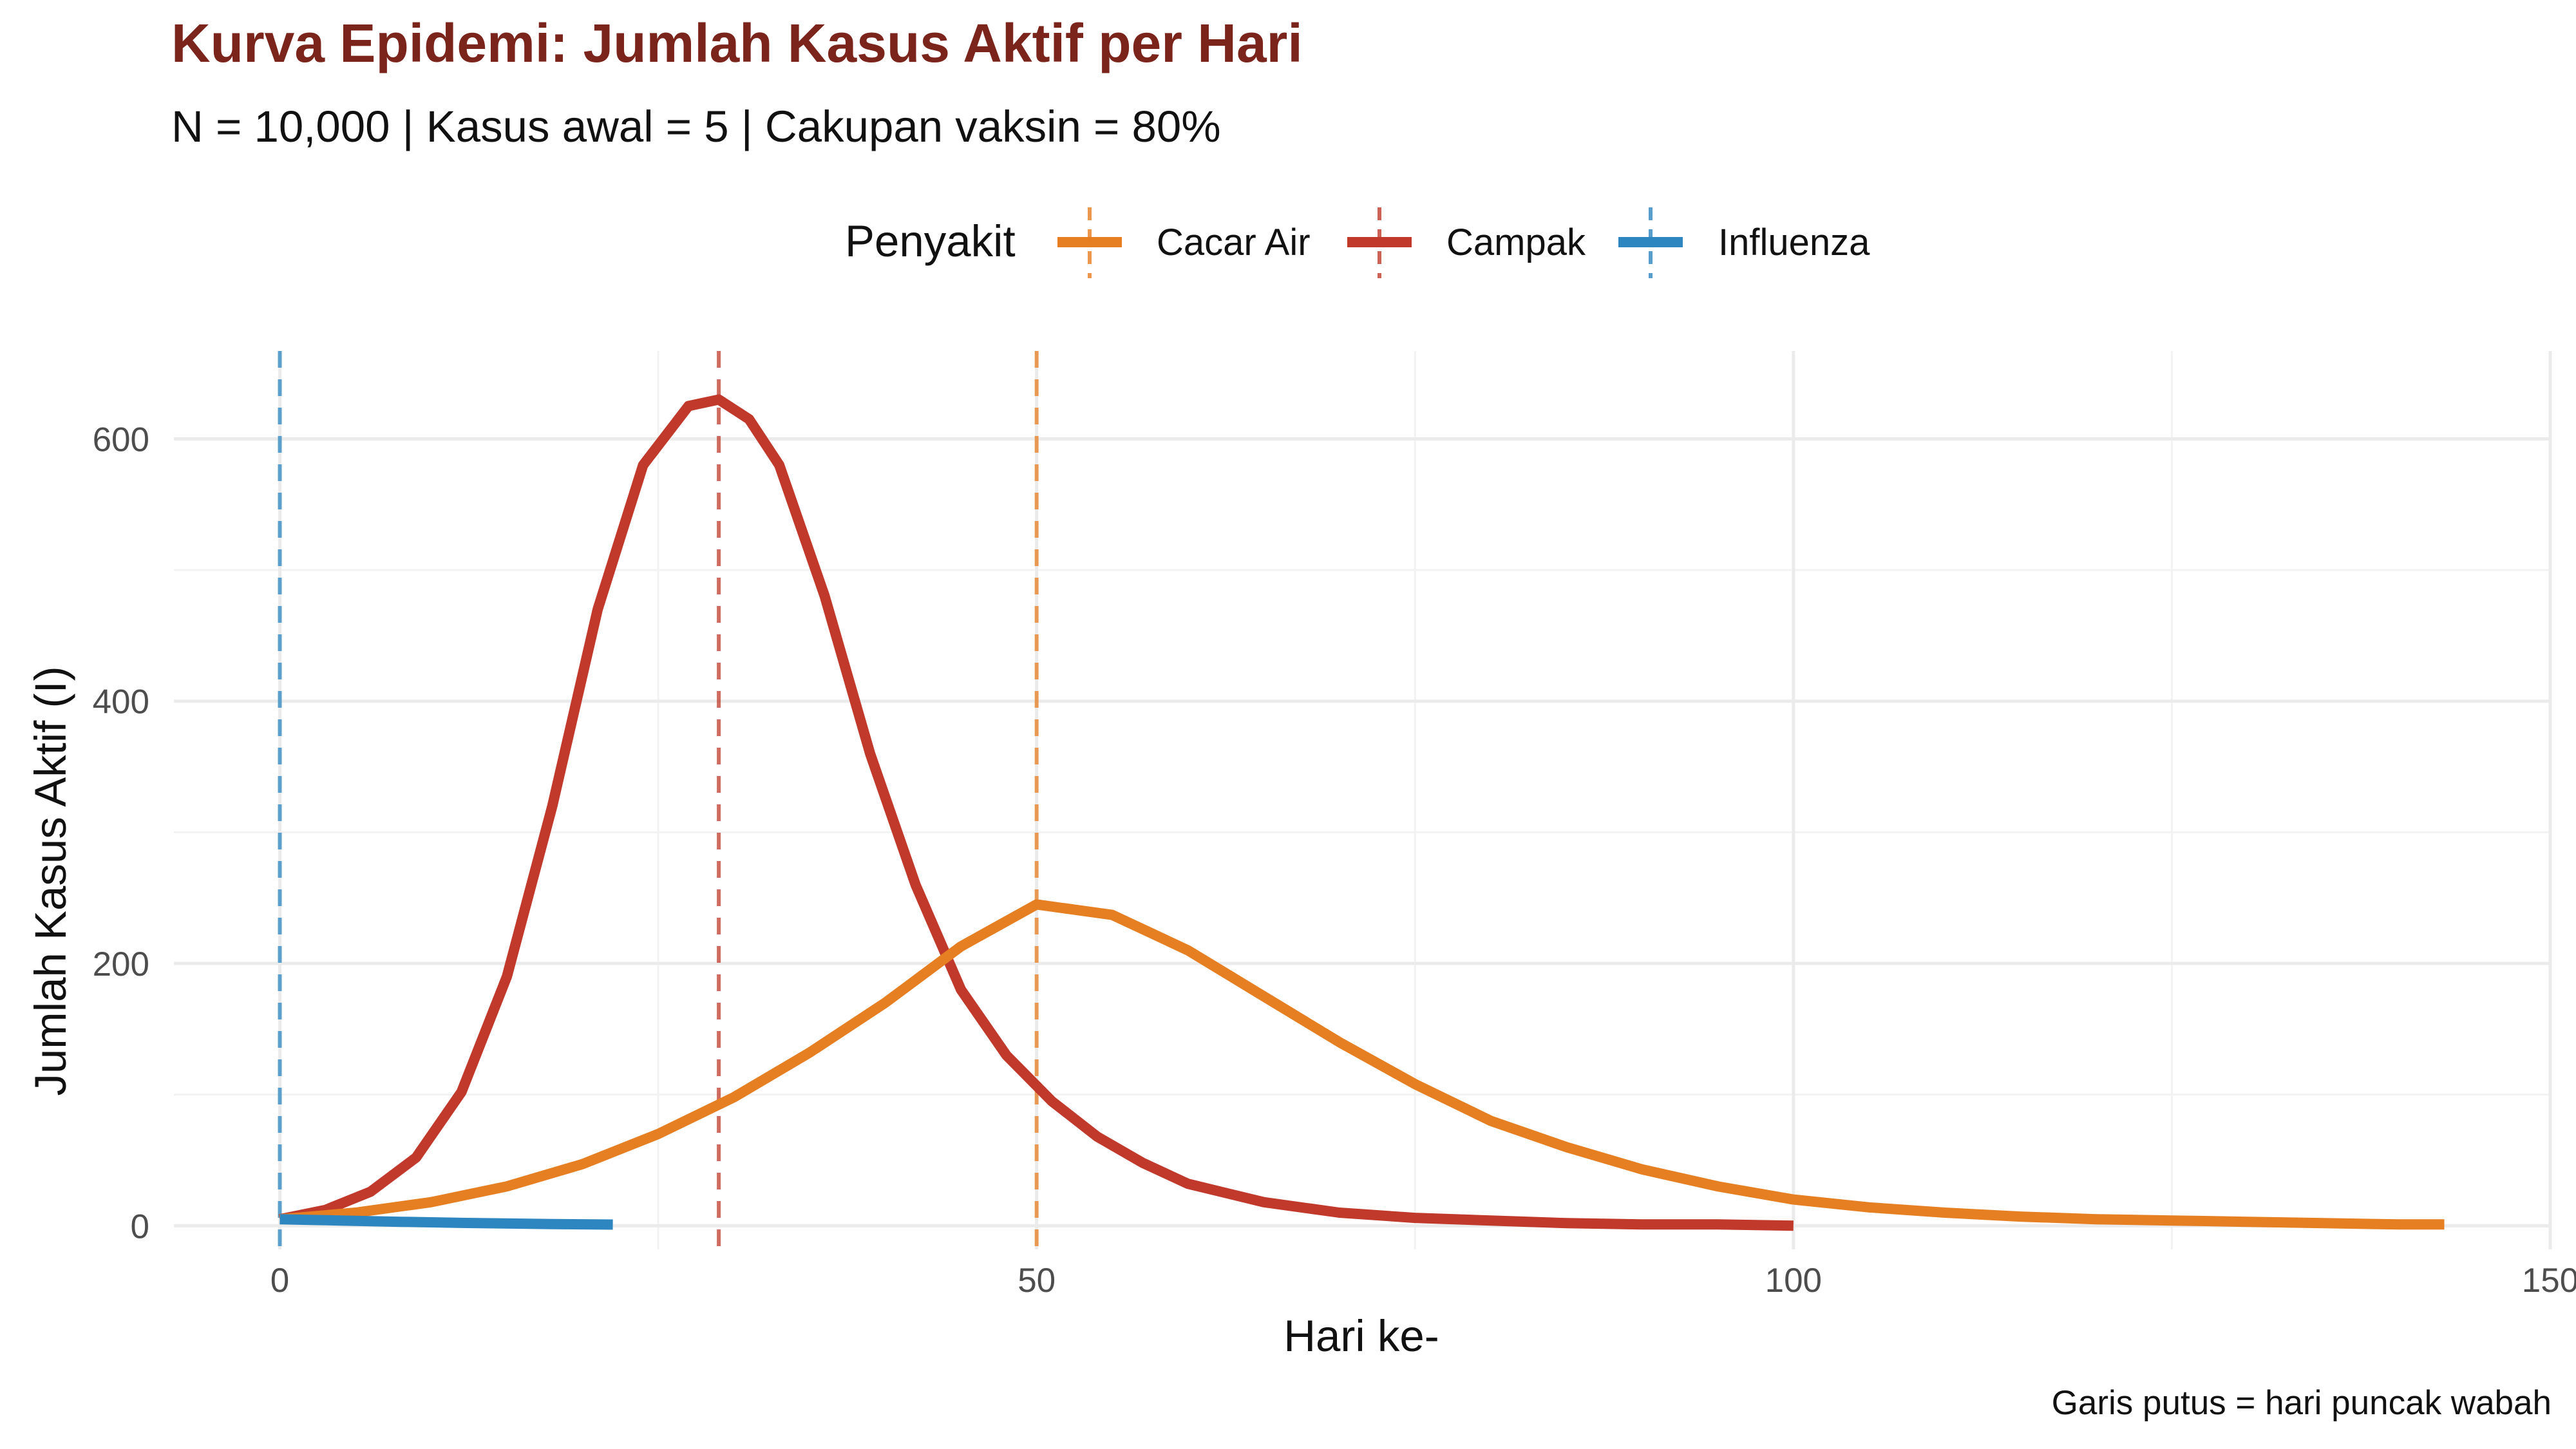  I want to click on y-tick-label: 600, so click(121, 440).